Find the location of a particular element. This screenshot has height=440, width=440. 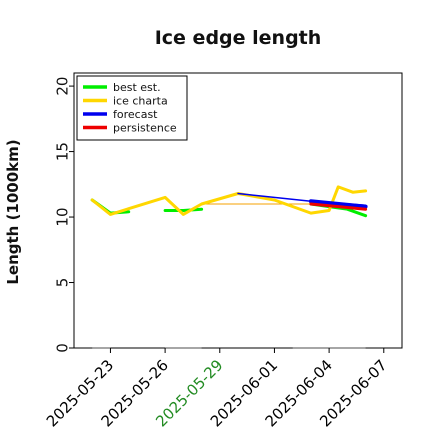

y-axis: 0 5 10 15 20 is located at coordinates (63, 215).